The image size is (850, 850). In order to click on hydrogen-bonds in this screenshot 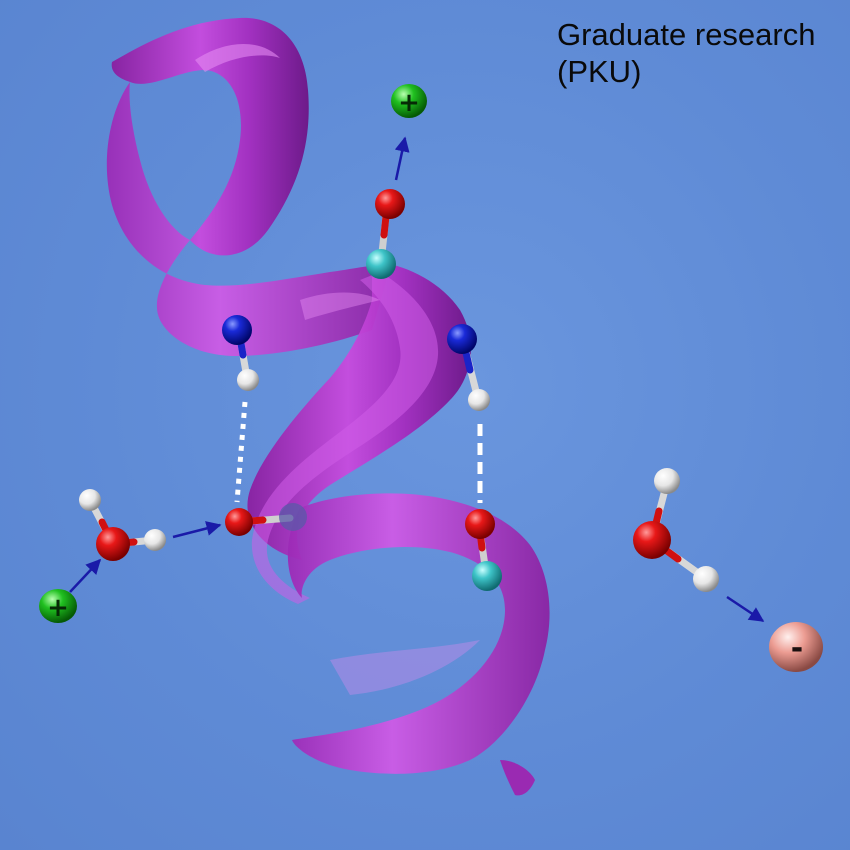, I will do `click(358, 452)`.